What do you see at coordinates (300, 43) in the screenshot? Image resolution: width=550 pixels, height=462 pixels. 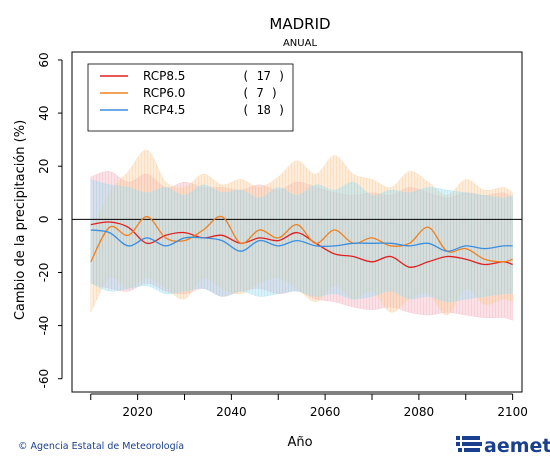 I see `chart-subtitle: ANUAL` at bounding box center [300, 43].